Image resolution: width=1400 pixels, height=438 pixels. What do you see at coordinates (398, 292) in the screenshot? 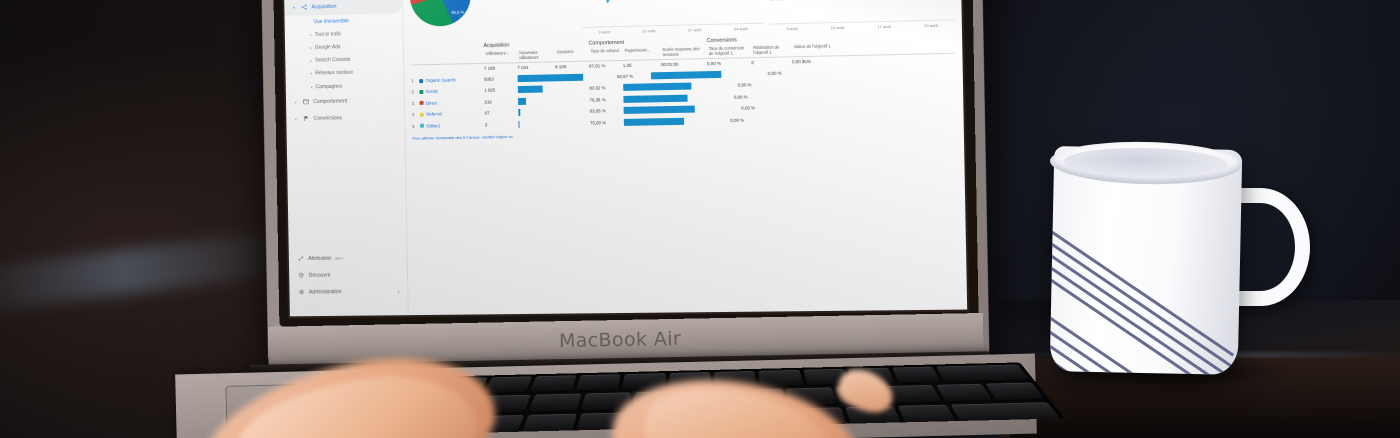
I see `sidebar-collapse-button: ‹` at bounding box center [398, 292].